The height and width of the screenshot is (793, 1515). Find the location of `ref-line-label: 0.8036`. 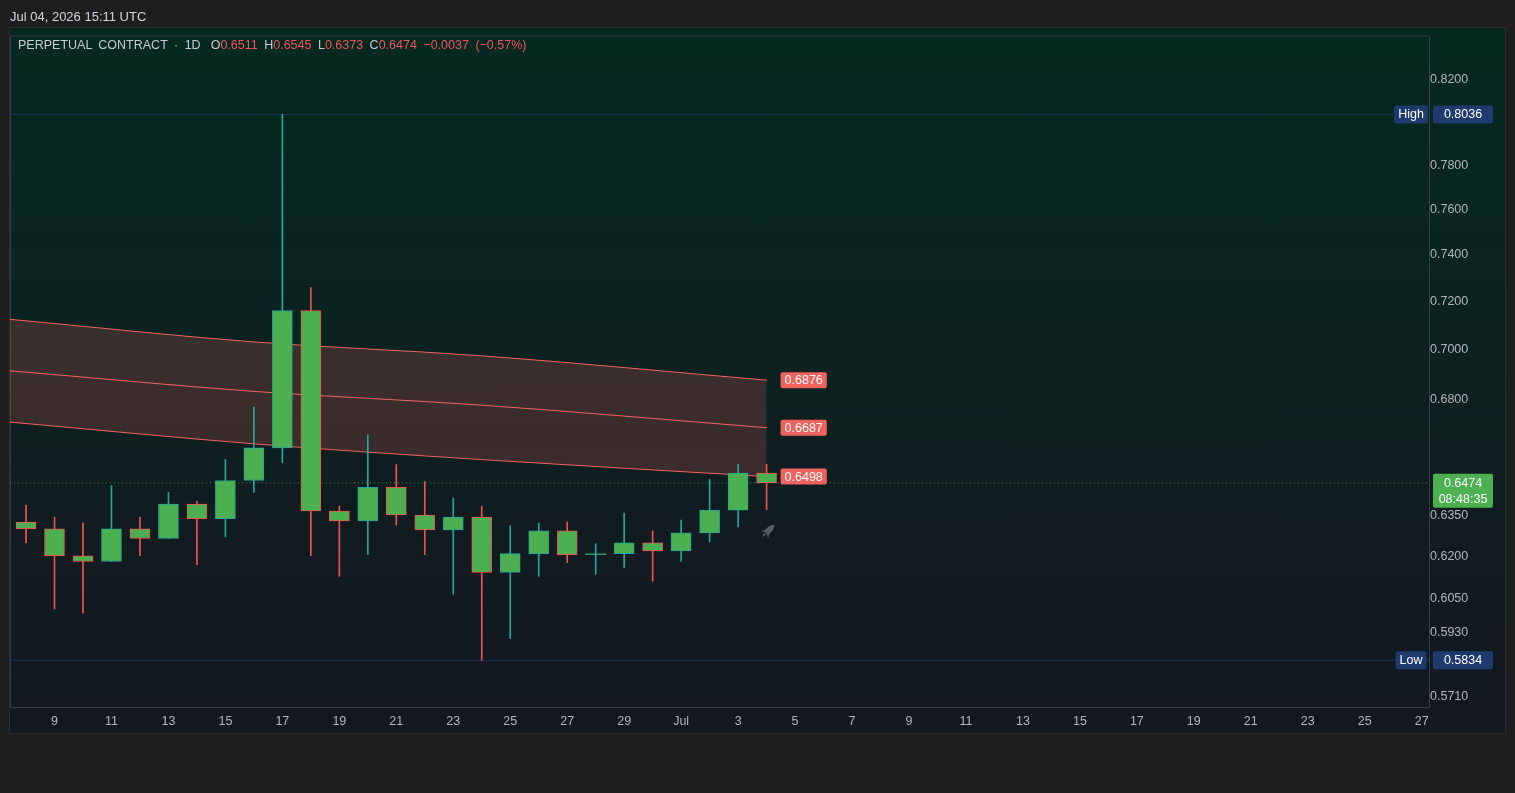

ref-line-label: 0.8036 is located at coordinates (1463, 114).